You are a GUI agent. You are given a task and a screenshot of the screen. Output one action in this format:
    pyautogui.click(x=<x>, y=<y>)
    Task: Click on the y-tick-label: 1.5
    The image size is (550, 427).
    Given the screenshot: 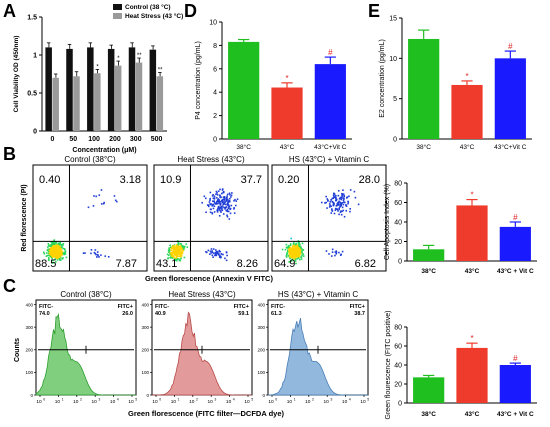 What is the action you would take?
    pyautogui.click(x=32, y=18)
    